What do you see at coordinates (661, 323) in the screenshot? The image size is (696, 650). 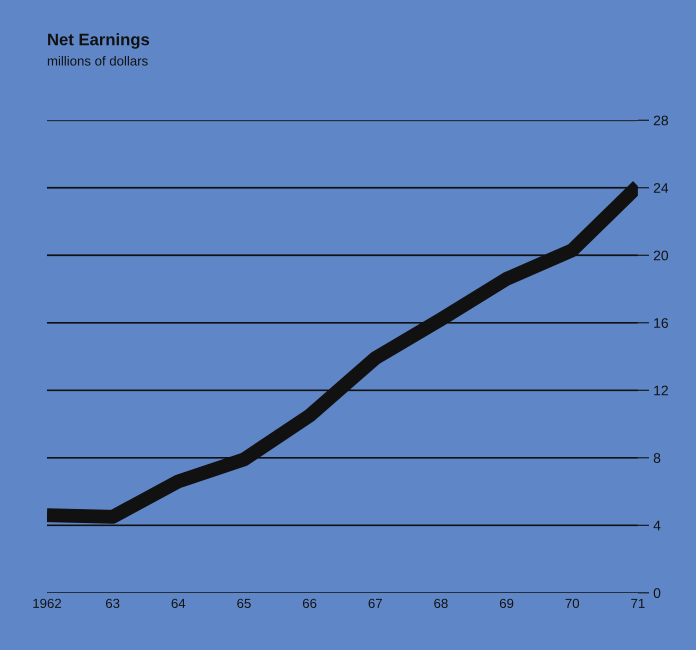 I see `y-tick-label: 16` at bounding box center [661, 323].